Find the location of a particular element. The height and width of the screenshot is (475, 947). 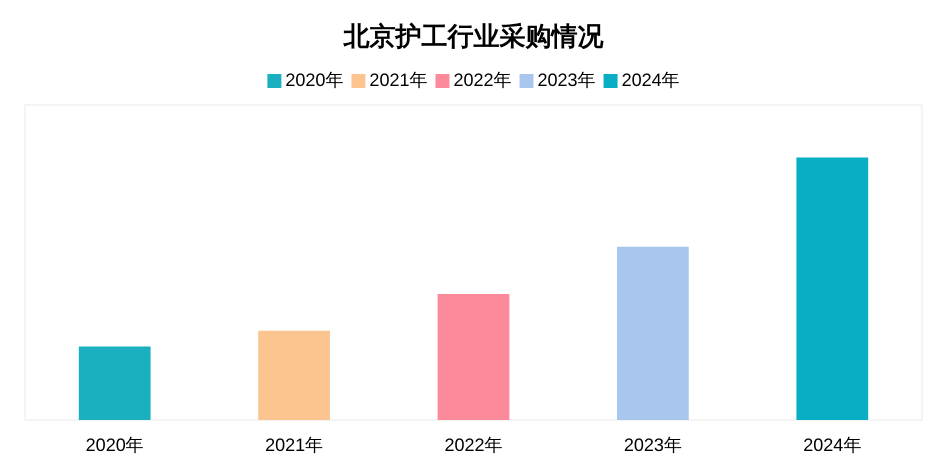

legend-label: 2021年 is located at coordinates (398, 80).